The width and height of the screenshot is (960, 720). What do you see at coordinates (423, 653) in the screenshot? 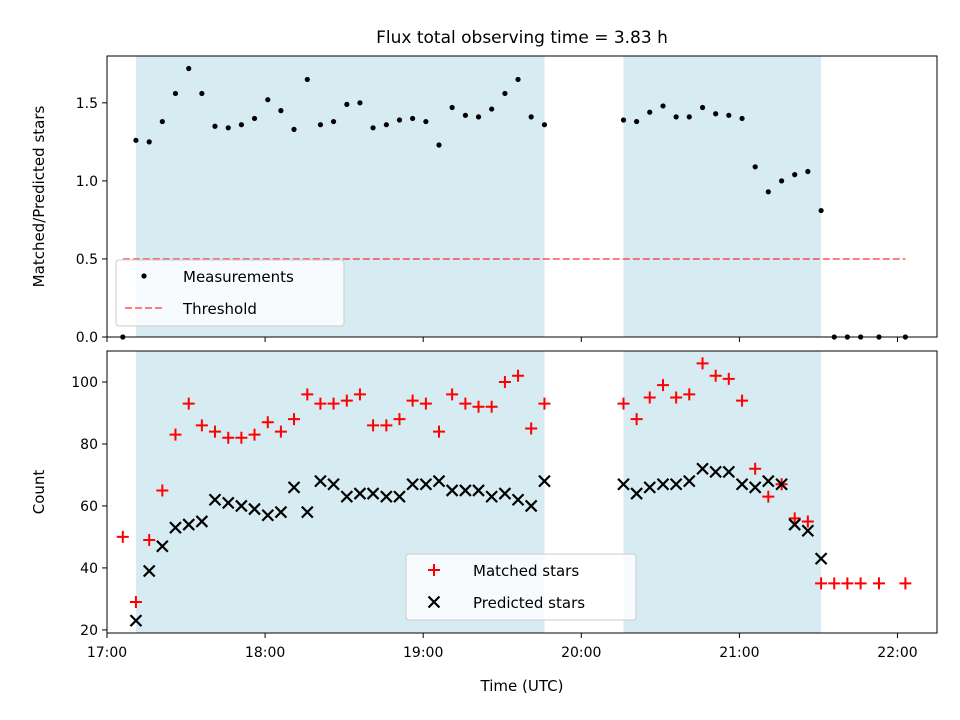
I see `xtick-label: 19:00` at bounding box center [423, 653].